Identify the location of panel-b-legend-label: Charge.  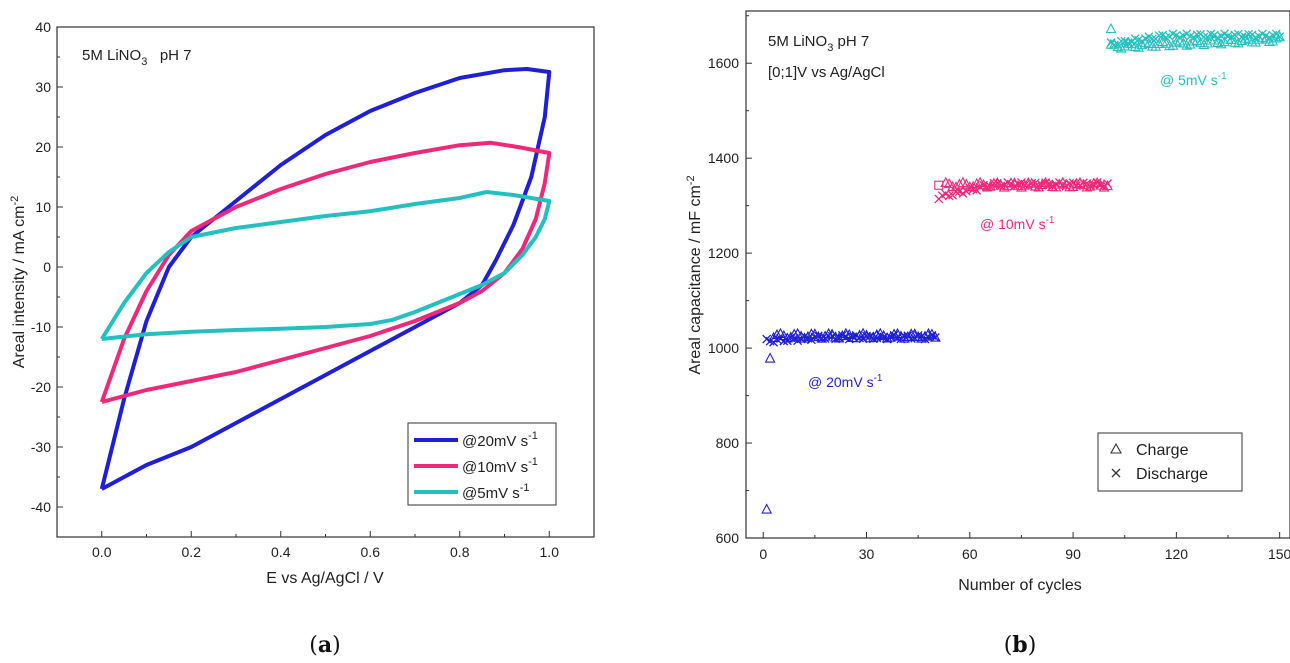
(1162, 450).